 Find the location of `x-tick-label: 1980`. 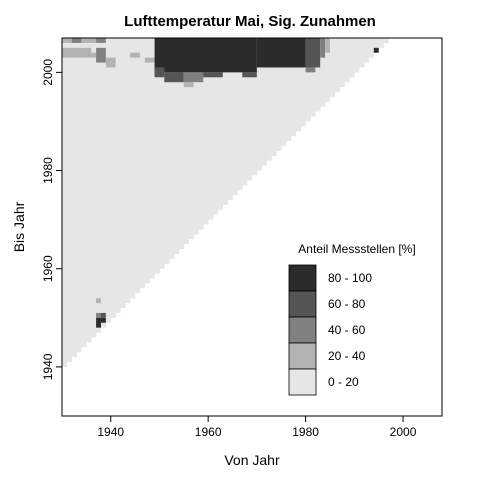

x-tick-label: 1980 is located at coordinates (305, 432).